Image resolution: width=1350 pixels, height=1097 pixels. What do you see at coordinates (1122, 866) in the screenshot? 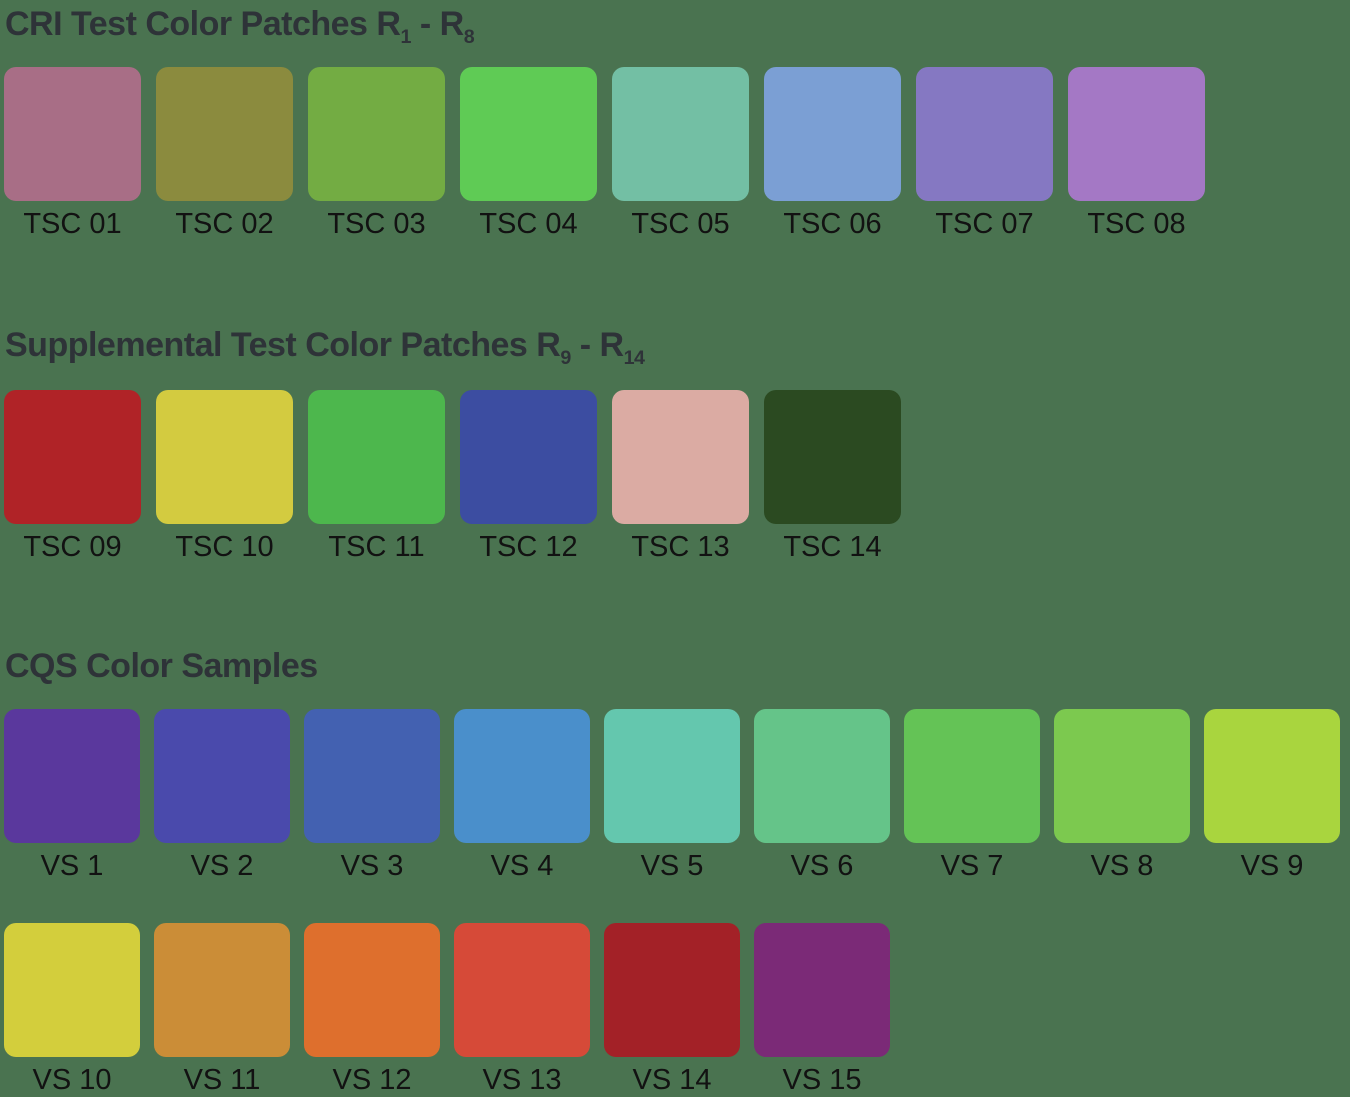
I see `patch-label: VS 8` at bounding box center [1122, 866].